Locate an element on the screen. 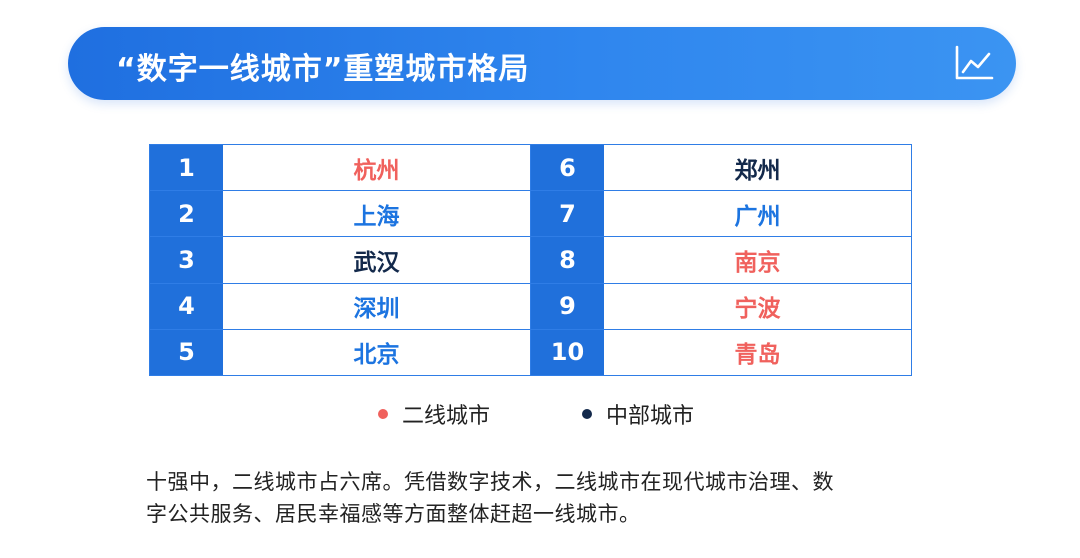 This screenshot has height=558, width=1080. rank-number: 4 is located at coordinates (186, 306).